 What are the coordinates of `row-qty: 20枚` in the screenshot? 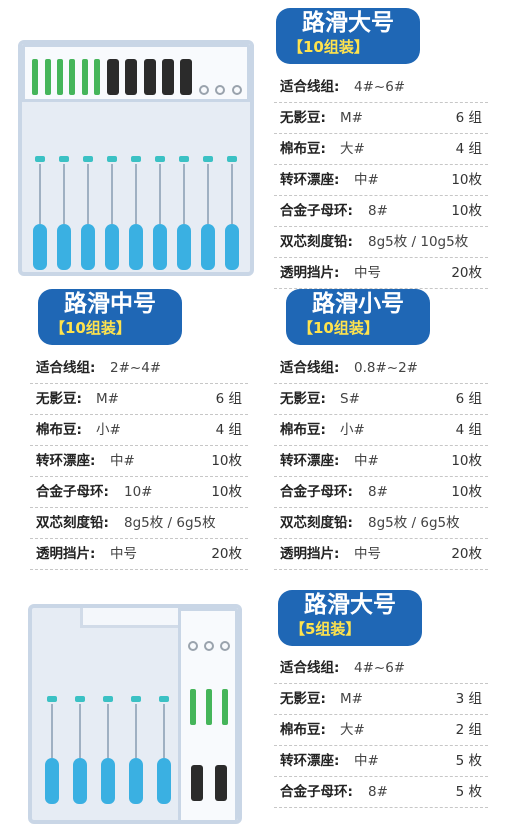 It's located at (466, 554).